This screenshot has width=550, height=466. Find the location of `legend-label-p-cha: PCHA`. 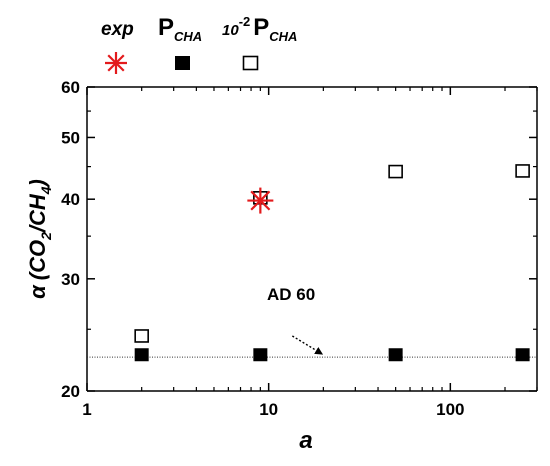

legend-label-p-cha: PCHA is located at coordinates (180, 29).